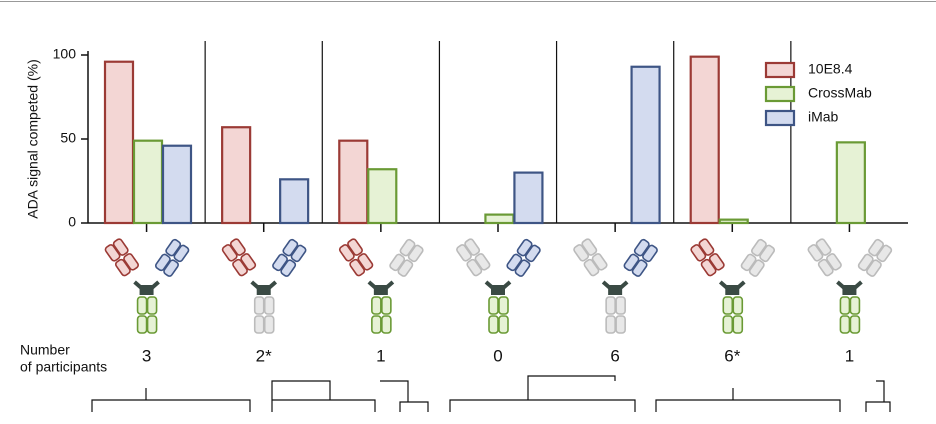 The width and height of the screenshot is (936, 424). What do you see at coordinates (823, 117) in the screenshot?
I see `legend-label: iMab` at bounding box center [823, 117].